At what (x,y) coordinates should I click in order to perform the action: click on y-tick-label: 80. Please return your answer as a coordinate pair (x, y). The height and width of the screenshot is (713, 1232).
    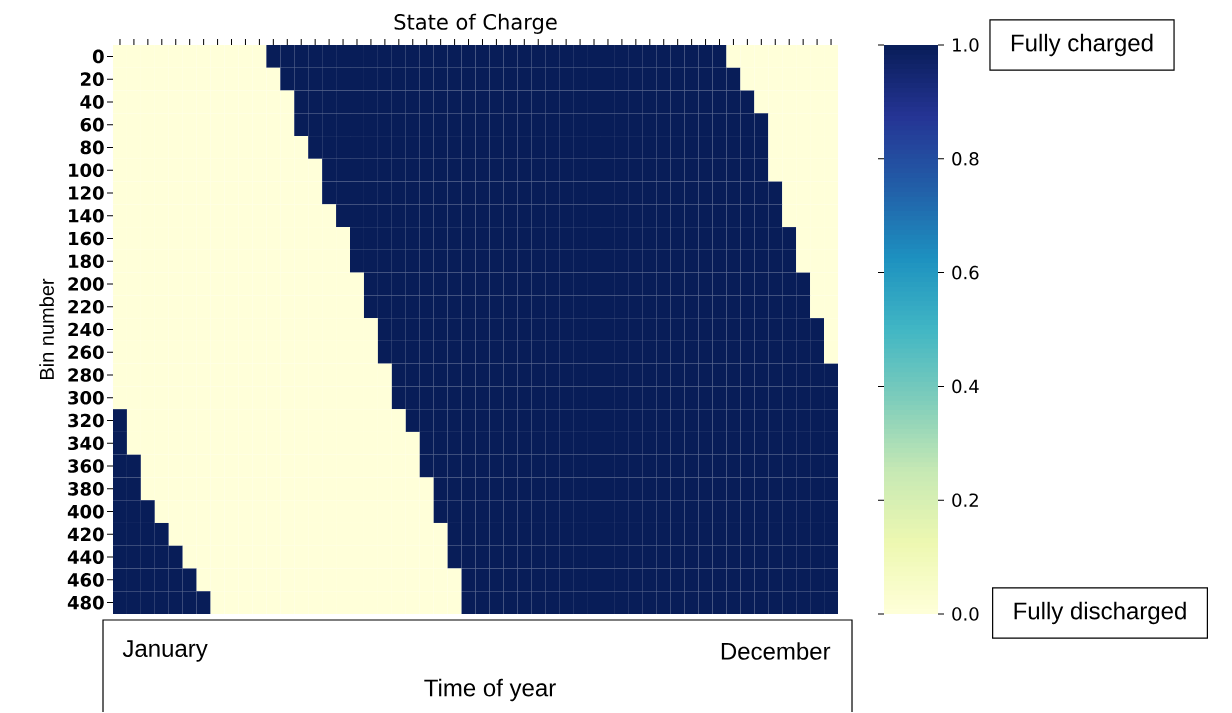
    Looking at the image, I should click on (92, 147).